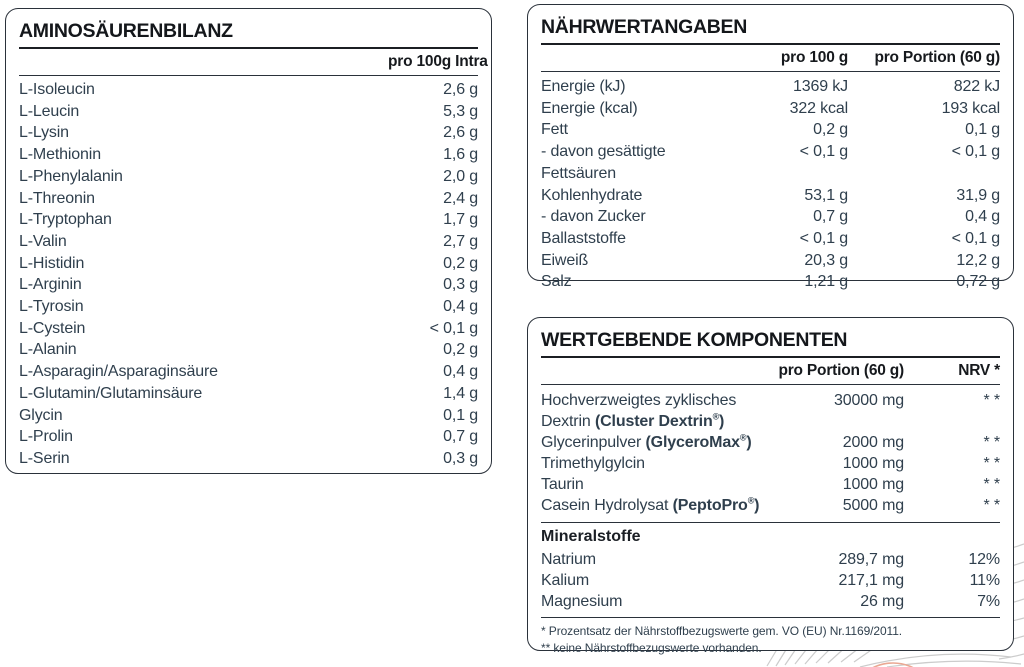 Image resolution: width=1024 pixels, height=667 pixels. What do you see at coordinates (583, 86) in the screenshot?
I see `row-label: Energie (kJ)` at bounding box center [583, 86].